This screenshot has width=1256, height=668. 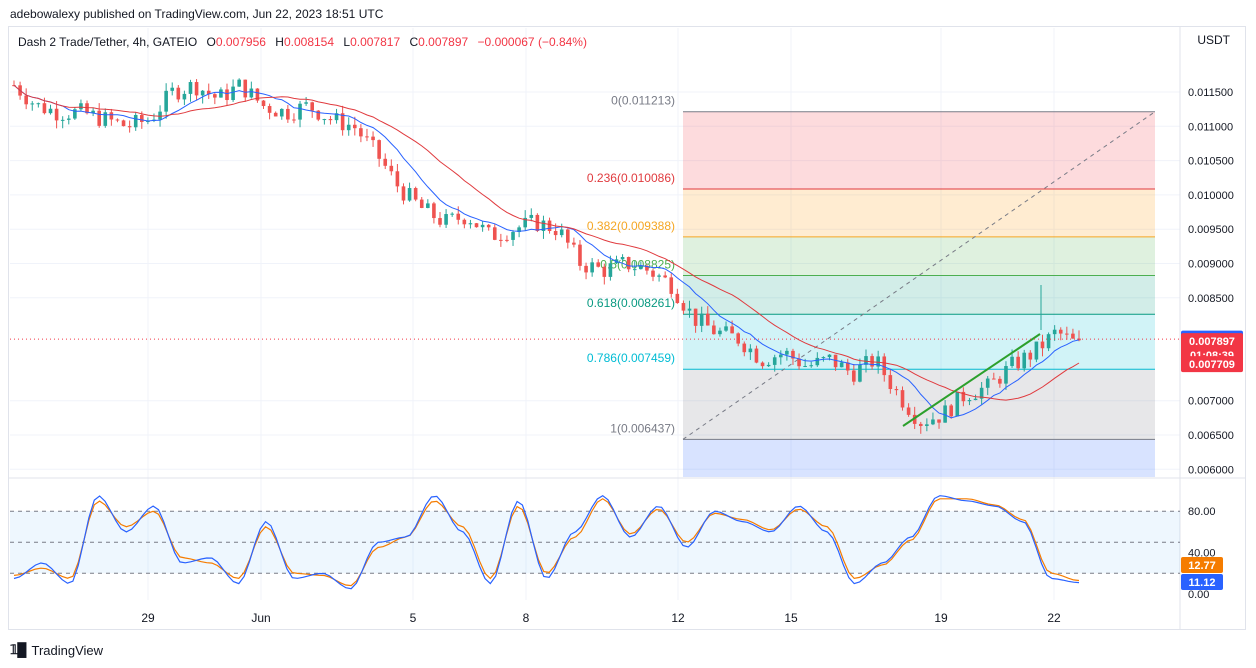 I want to click on close-value: 0.007897, so click(x=443, y=42).